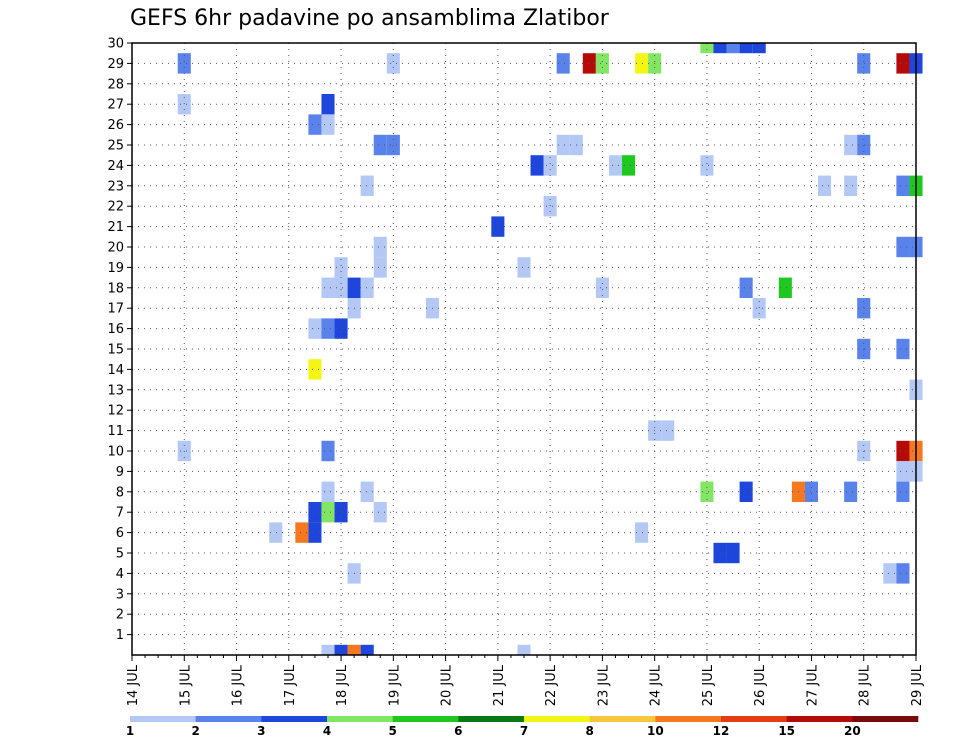 Image resolution: width=960 pixels, height=742 pixels. What do you see at coordinates (115, 390) in the screenshot?
I see `y-tick-label: 13` at bounding box center [115, 390].